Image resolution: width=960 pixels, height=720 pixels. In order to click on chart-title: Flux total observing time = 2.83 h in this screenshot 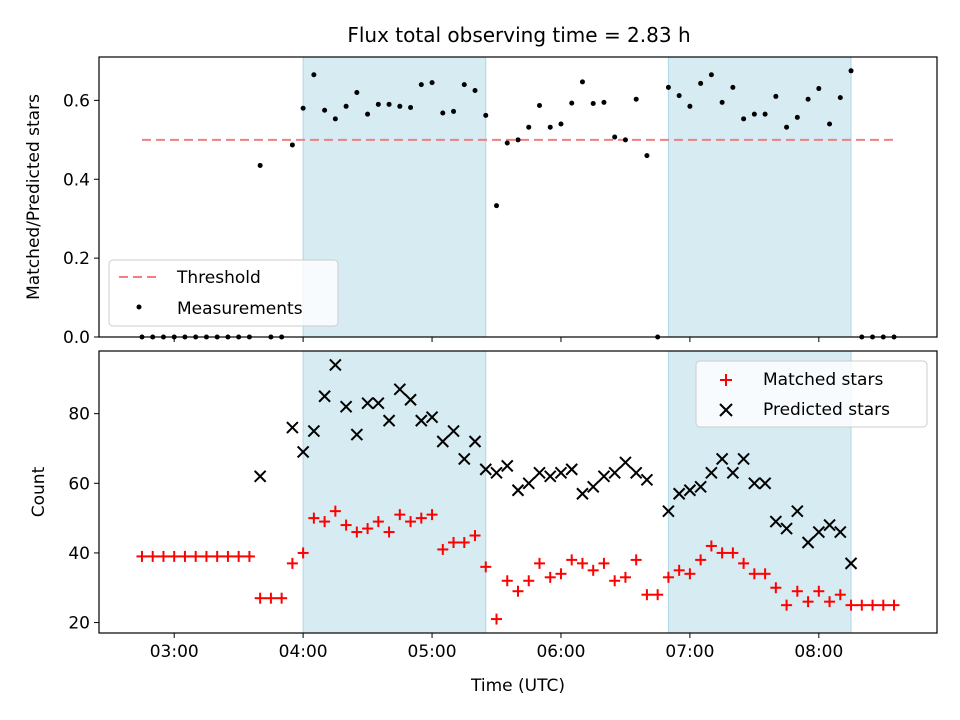, I will do `click(518, 35)`.